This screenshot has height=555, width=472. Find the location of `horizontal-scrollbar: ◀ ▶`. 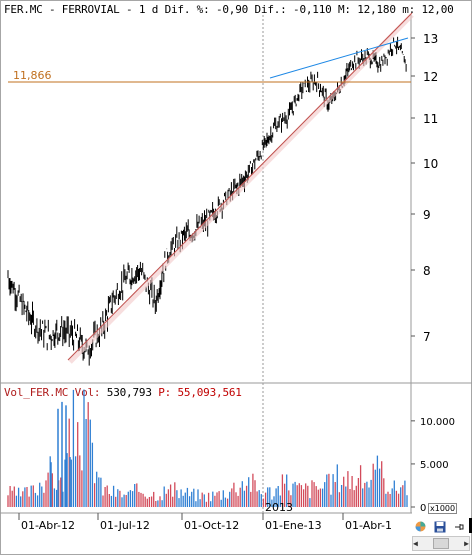

horizontal-scrollbar: ◀ ▶ is located at coordinates (441, 543).